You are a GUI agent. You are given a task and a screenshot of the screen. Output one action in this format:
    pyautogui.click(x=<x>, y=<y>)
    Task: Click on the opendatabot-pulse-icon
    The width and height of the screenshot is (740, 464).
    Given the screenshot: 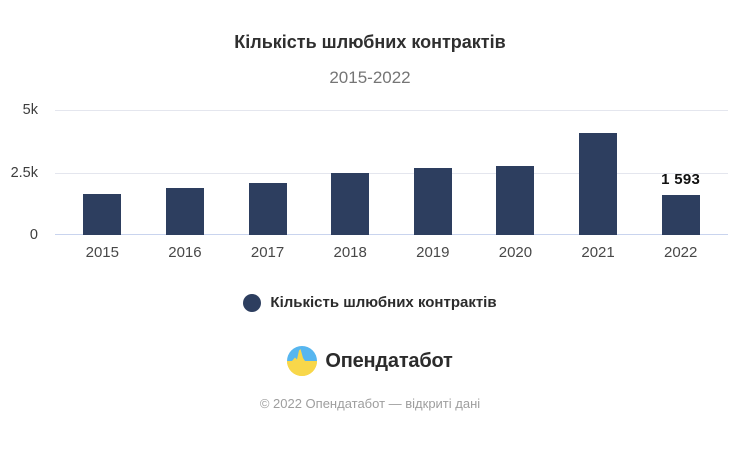 What is the action you would take?
    pyautogui.click(x=302, y=361)
    